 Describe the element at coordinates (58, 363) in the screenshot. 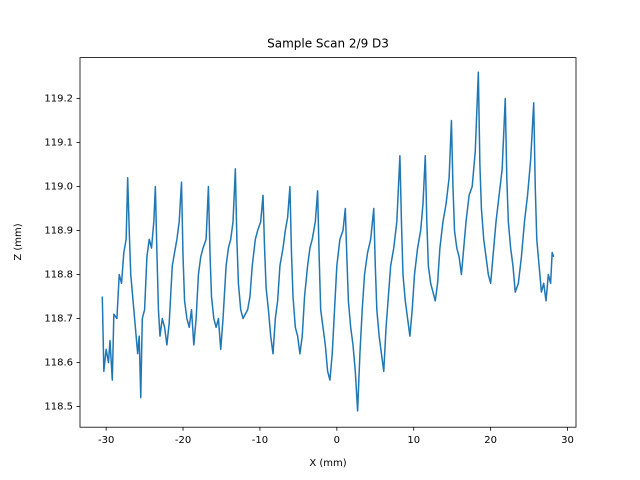

I see `y-tick-label: 118.6` at that location.